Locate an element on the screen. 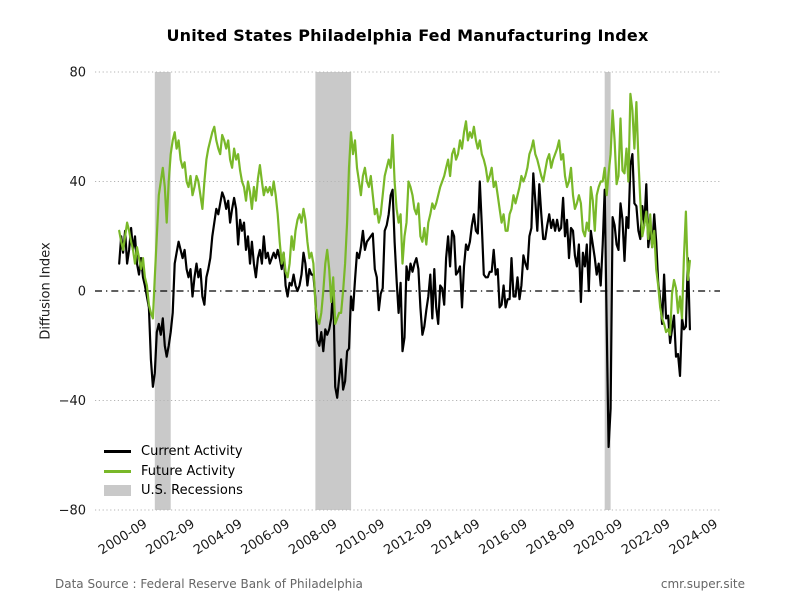  x-tick-label: 2014-09 is located at coordinates (456, 538).